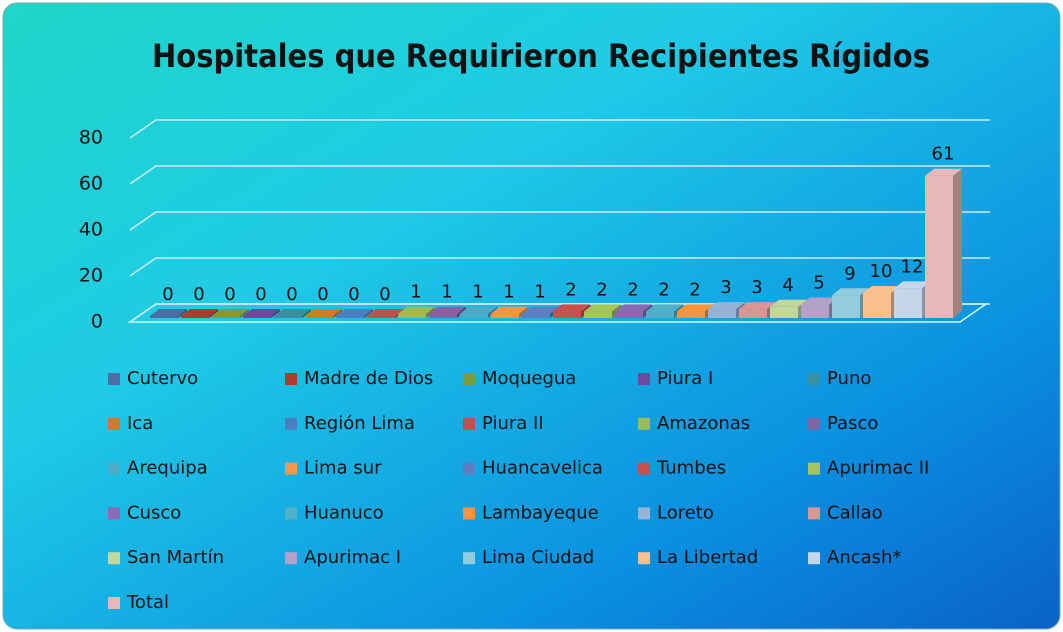 The image size is (1063, 632). What do you see at coordinates (685, 512) in the screenshot?
I see `legend-label: Loreto` at bounding box center [685, 512].